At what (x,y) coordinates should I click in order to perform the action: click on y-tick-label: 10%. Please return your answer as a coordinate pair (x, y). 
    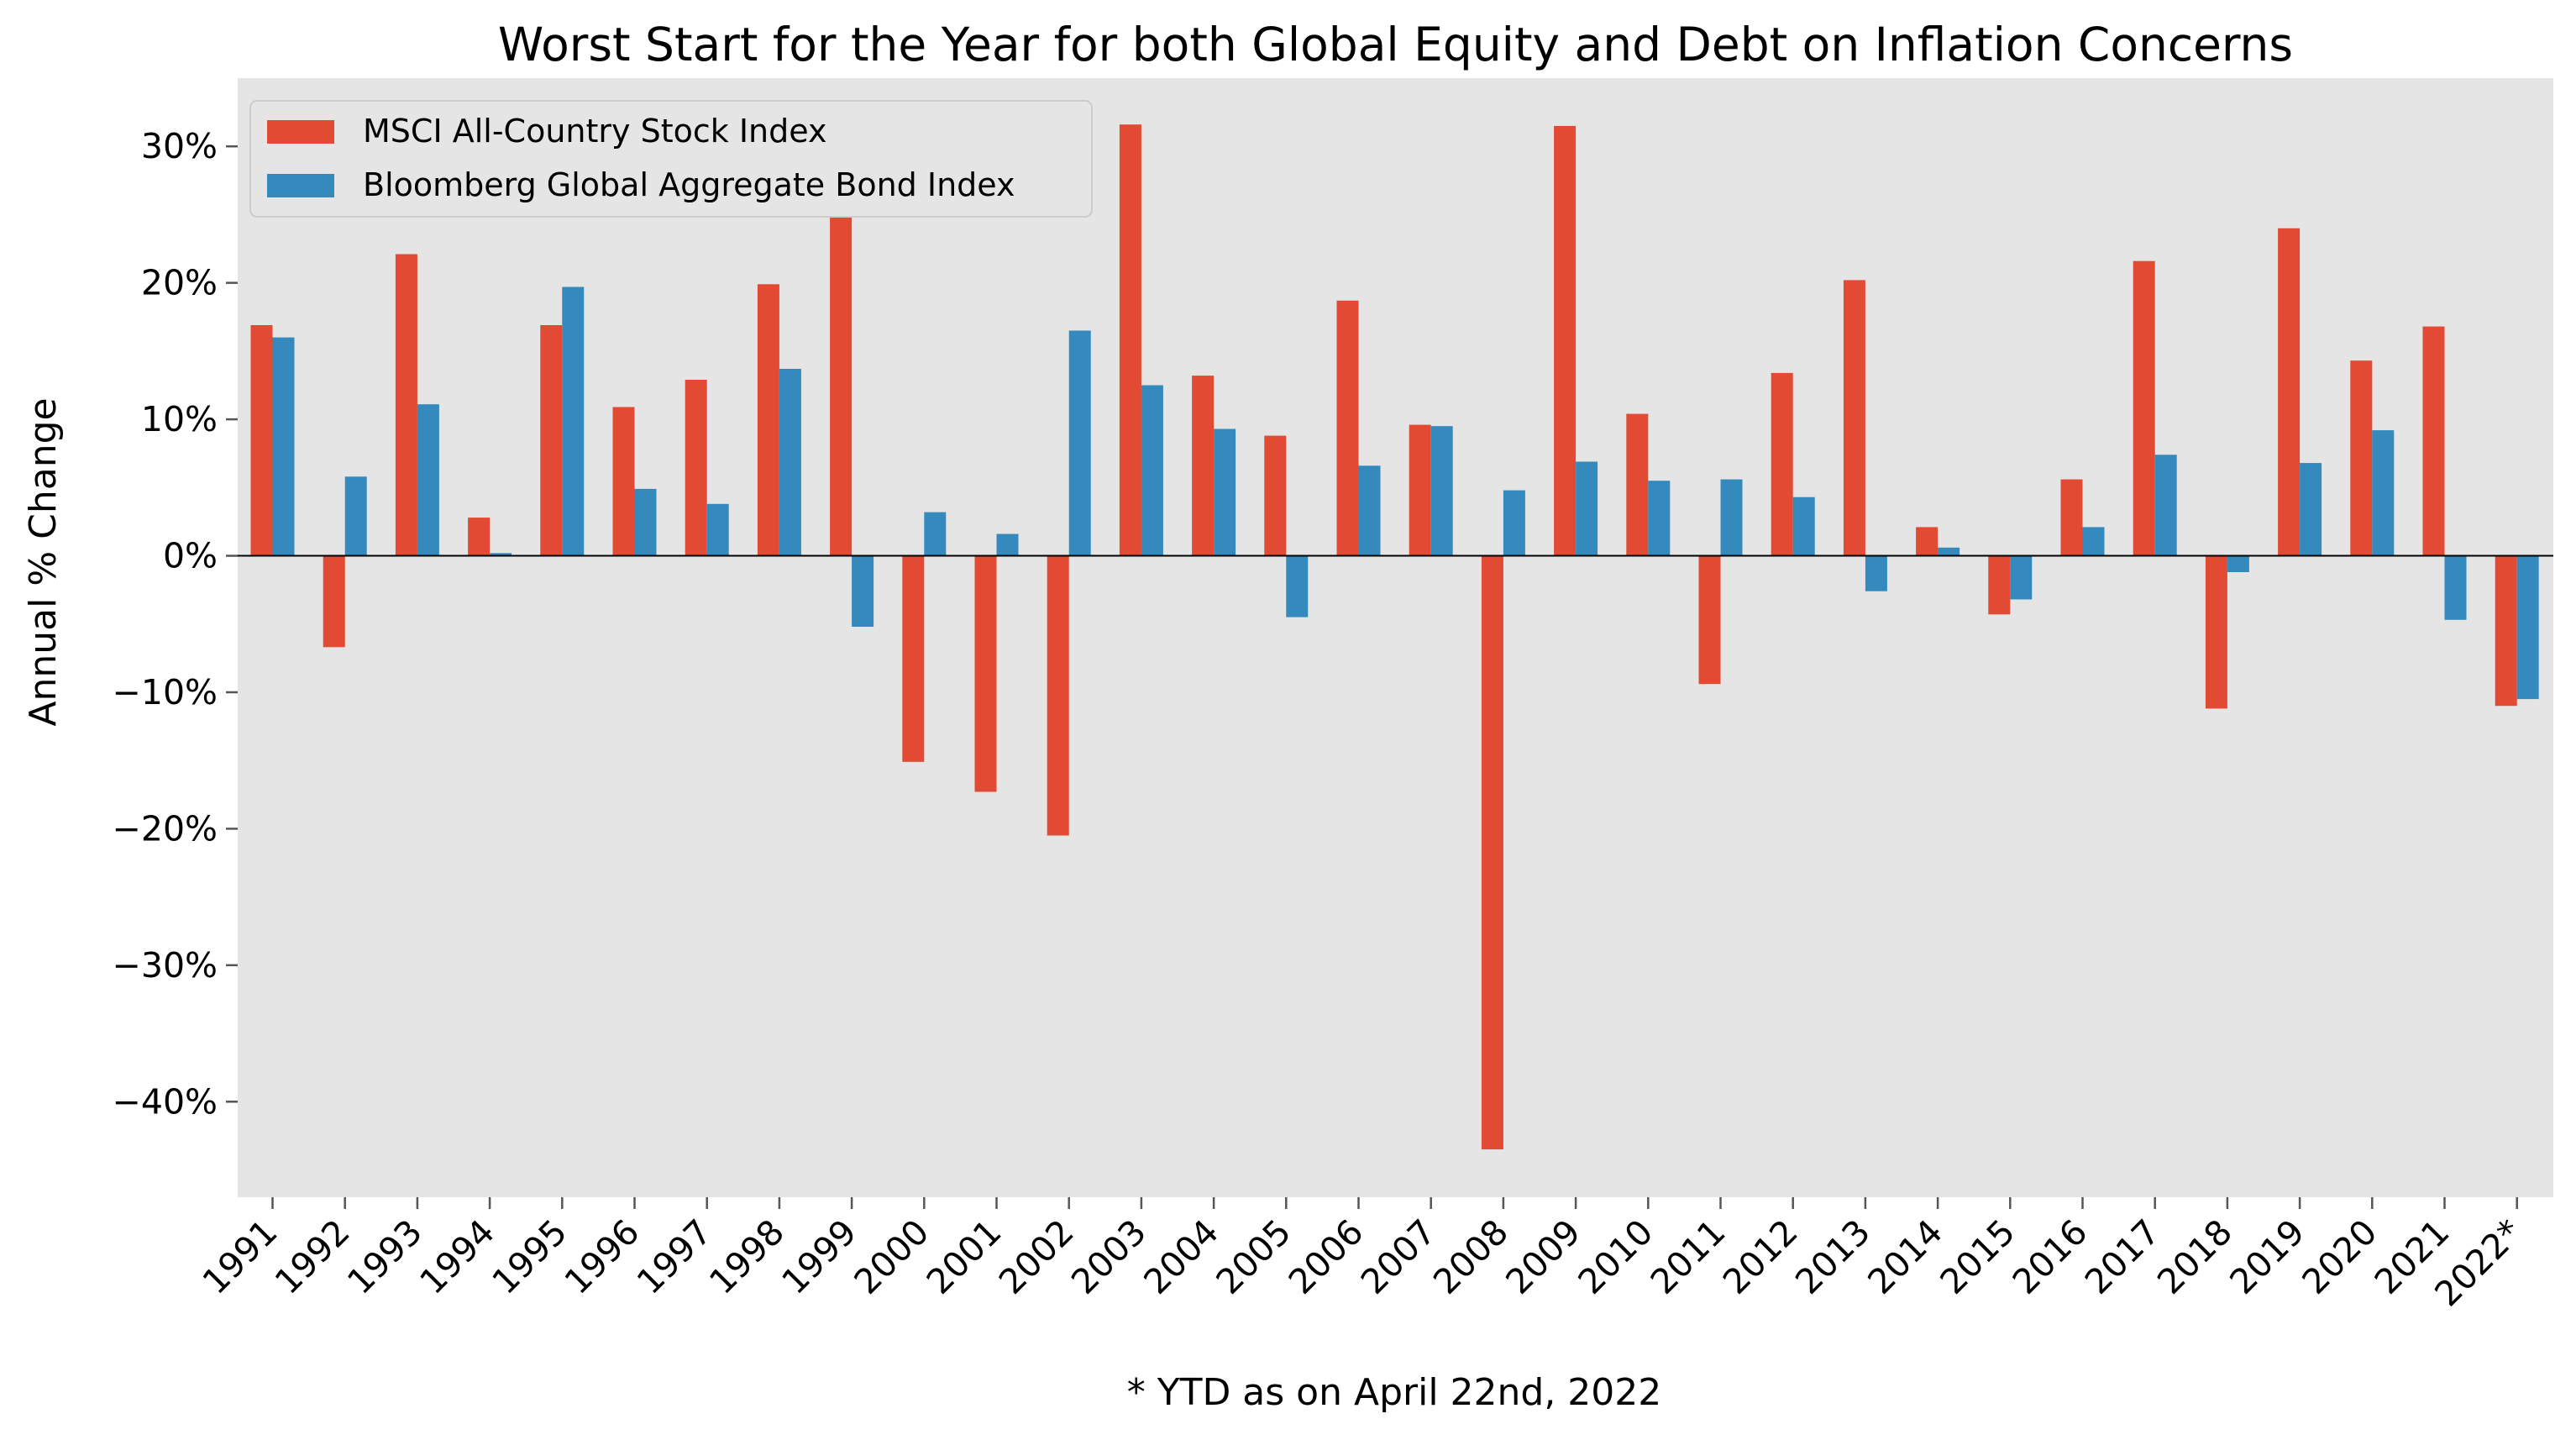
    Looking at the image, I should click on (179, 419).